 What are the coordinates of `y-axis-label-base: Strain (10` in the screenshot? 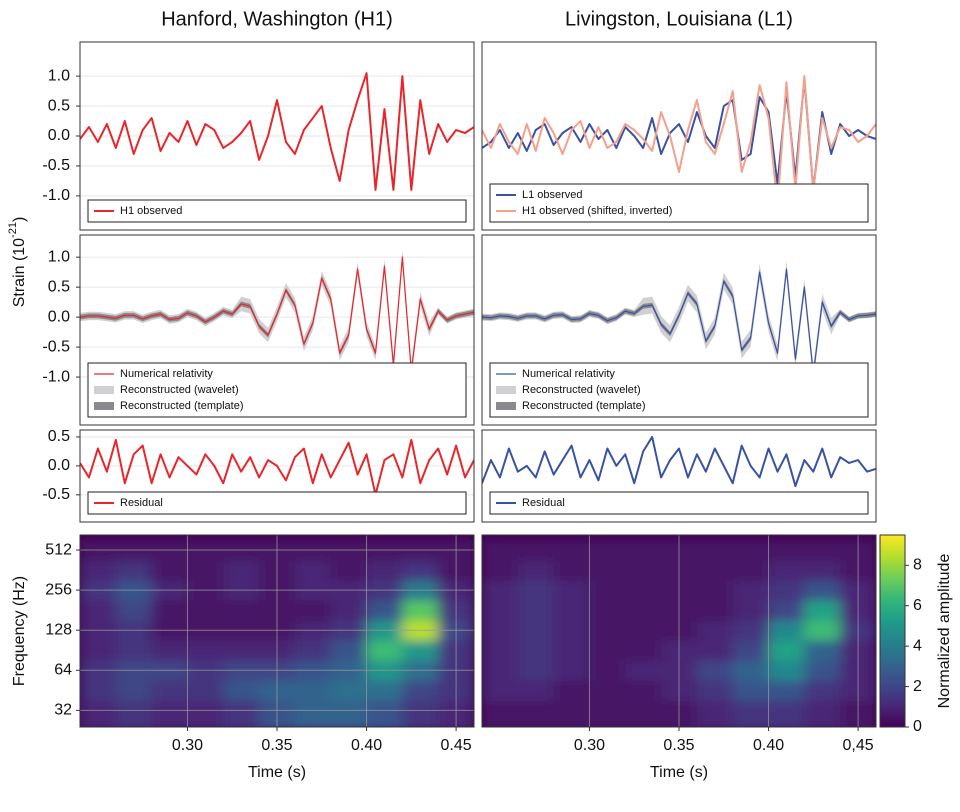 It's located at (19, 272).